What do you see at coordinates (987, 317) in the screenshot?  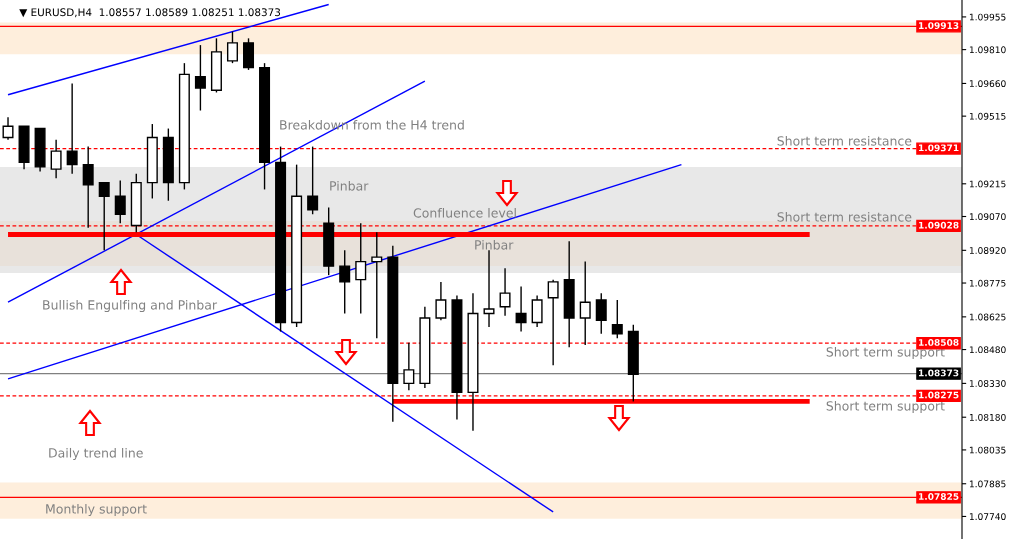 I see `y-tick-label: 1.08625` at bounding box center [987, 317].